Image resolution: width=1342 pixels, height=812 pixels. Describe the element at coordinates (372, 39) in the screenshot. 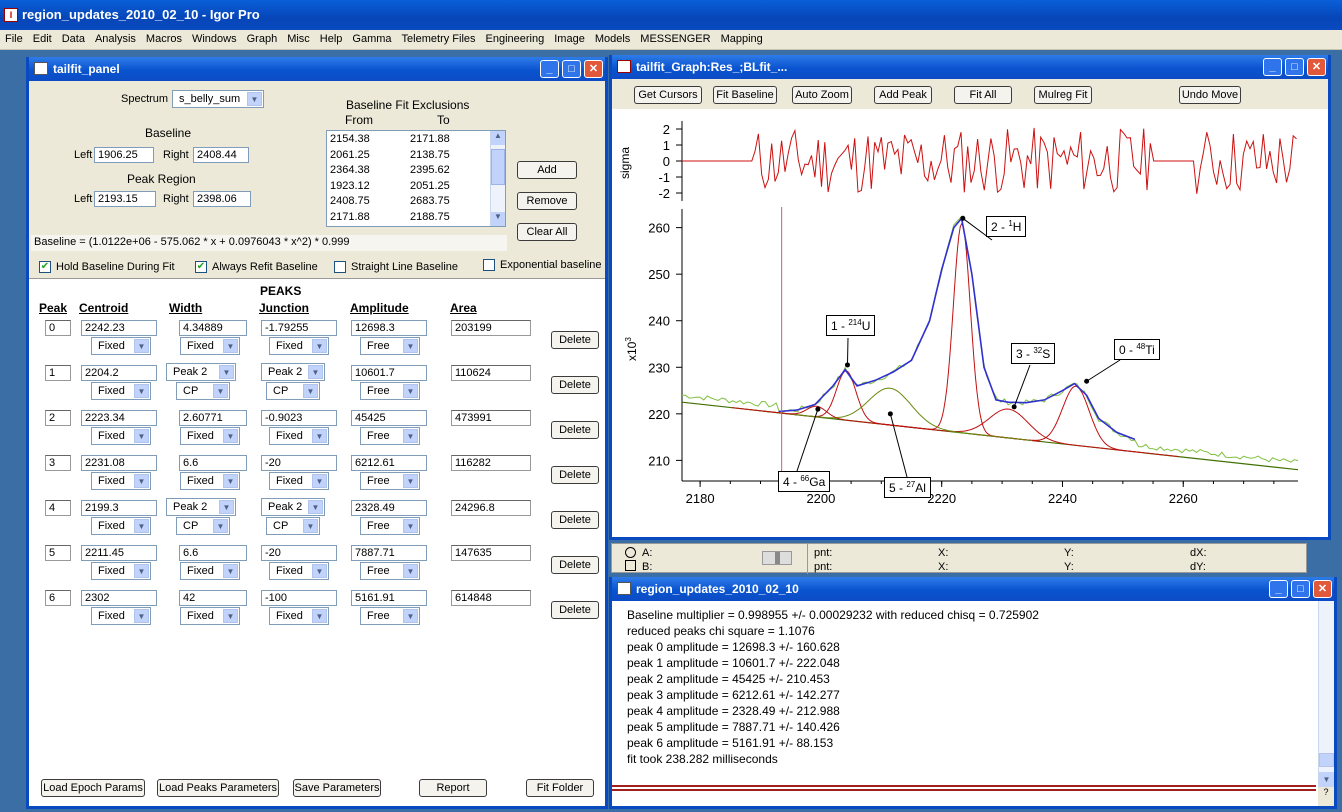

I see `menu-gamma: Gamma` at that location.